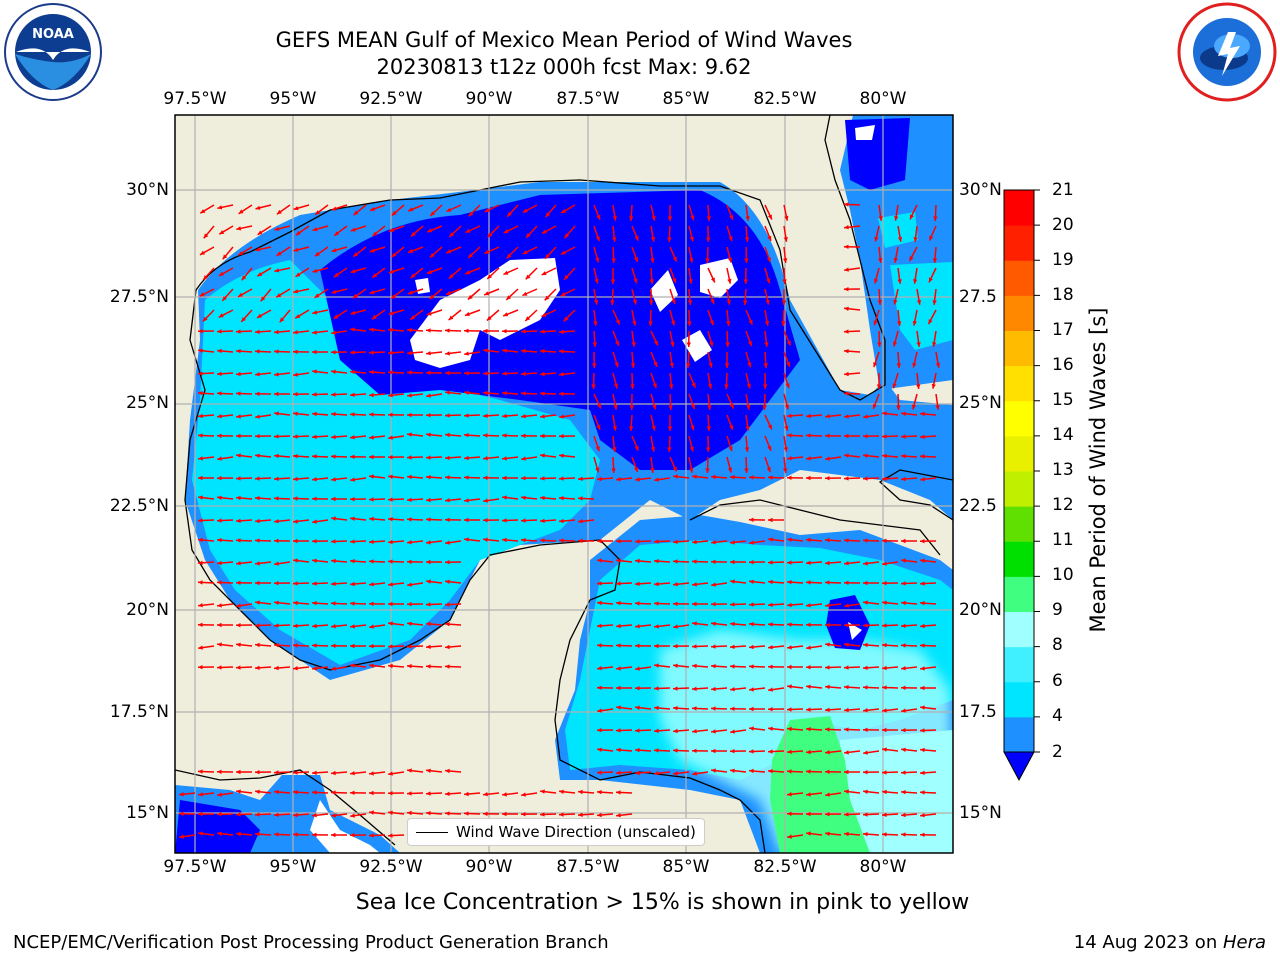 The width and height of the screenshot is (1280, 960). I want to click on colorbar-extend-triangle, so click(1019, 766).